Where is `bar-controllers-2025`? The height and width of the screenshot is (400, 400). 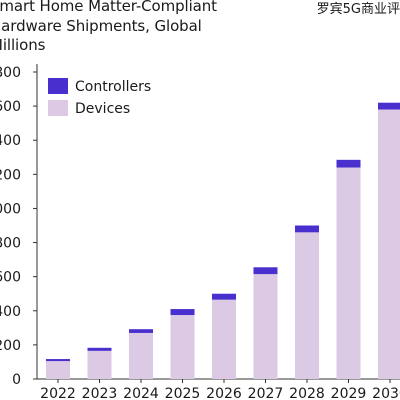 bar-controllers-2025 is located at coordinates (182, 312).